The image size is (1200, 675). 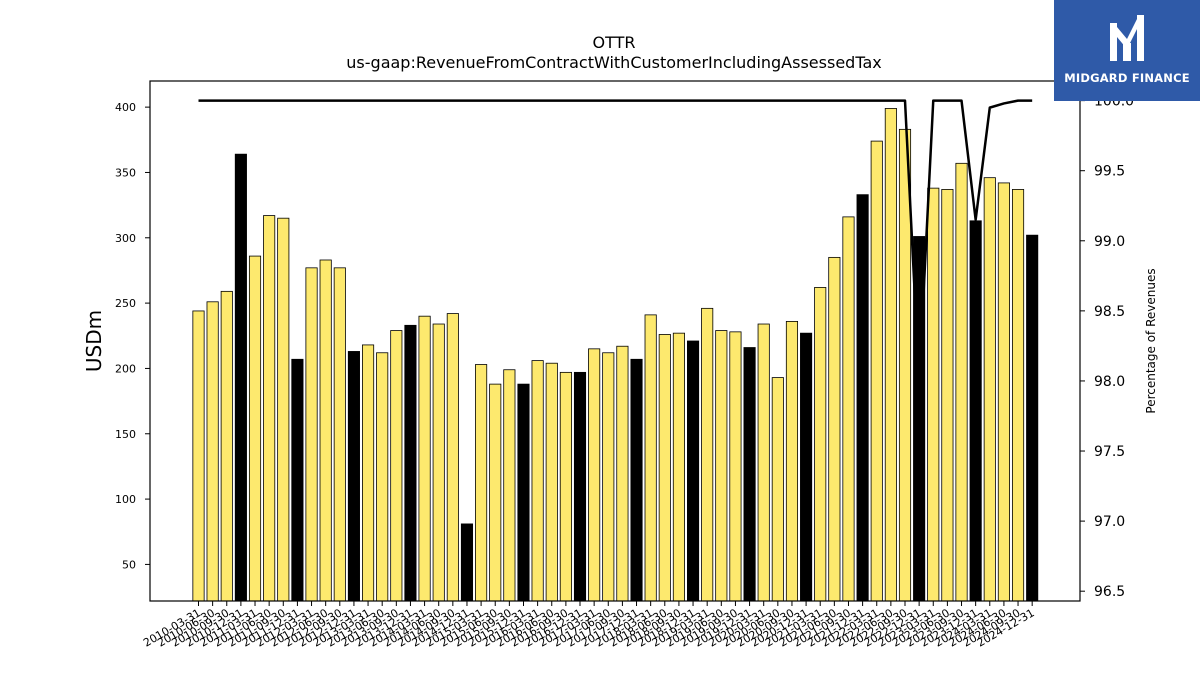 I want to click on y2-tick-label: 96.5, so click(x=1109, y=592).